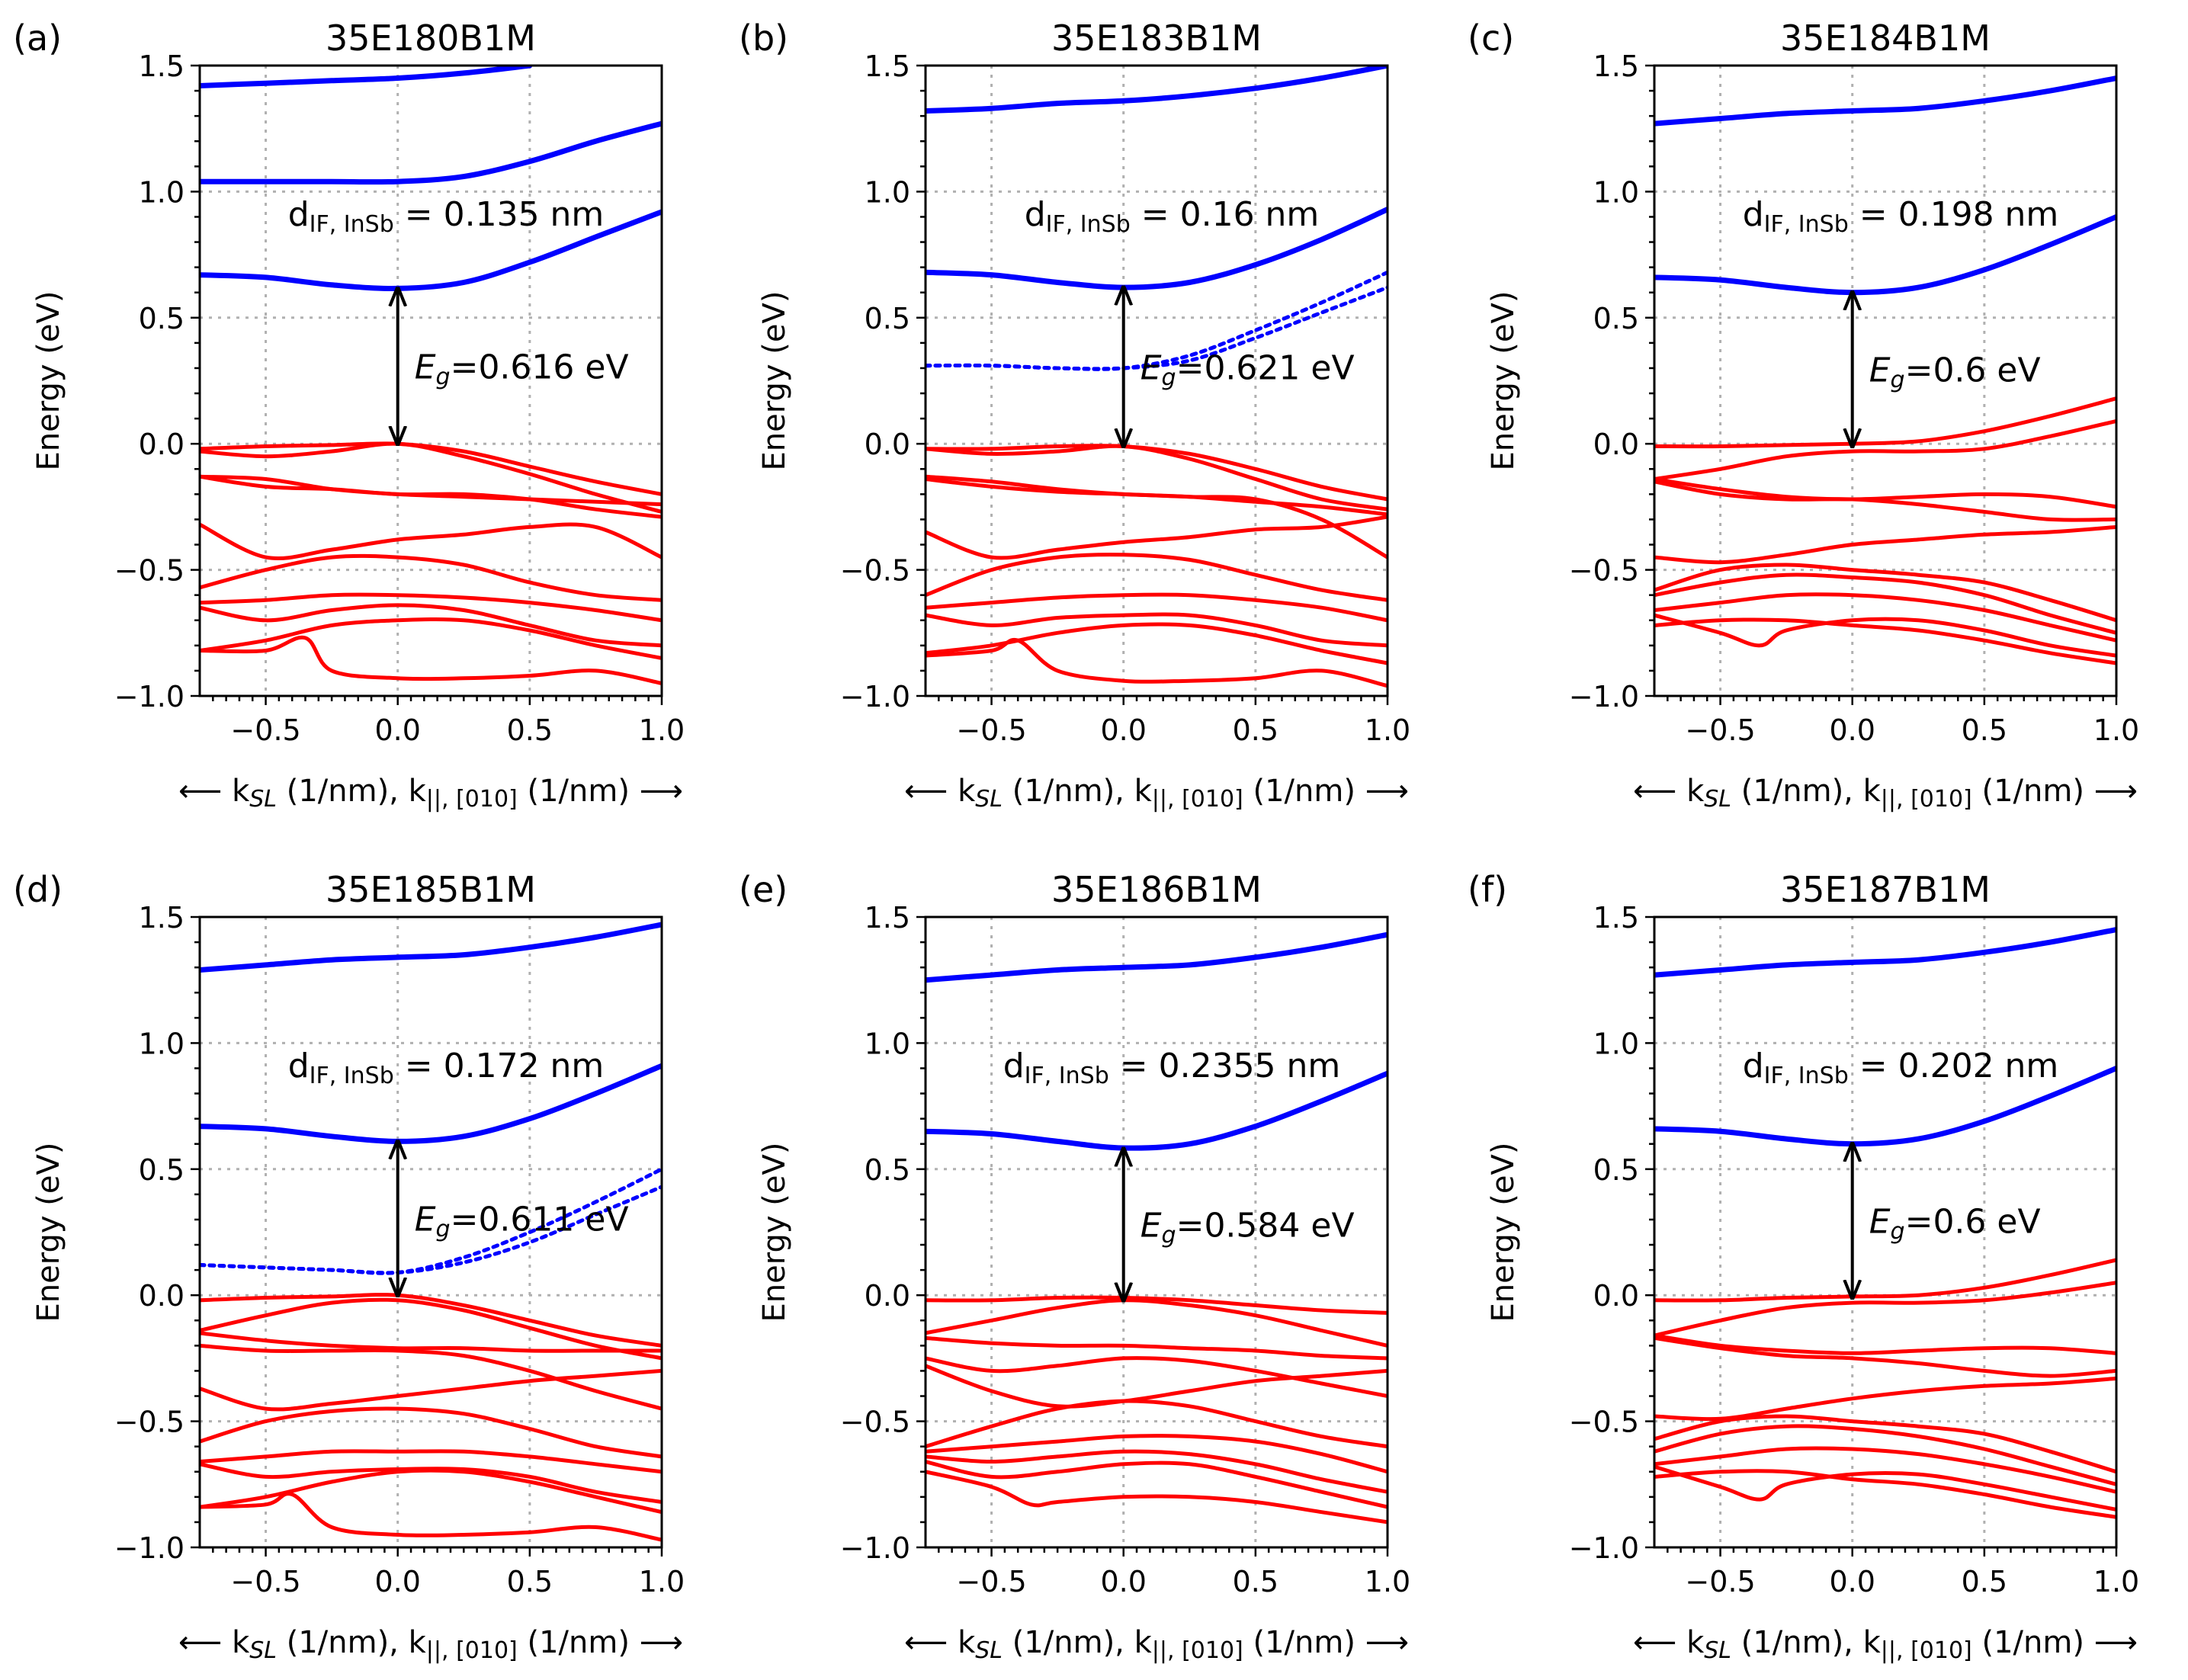 The width and height of the screenshot is (2188, 1680). I want to click on d-if-value: 0.172 nm, so click(524, 1066).